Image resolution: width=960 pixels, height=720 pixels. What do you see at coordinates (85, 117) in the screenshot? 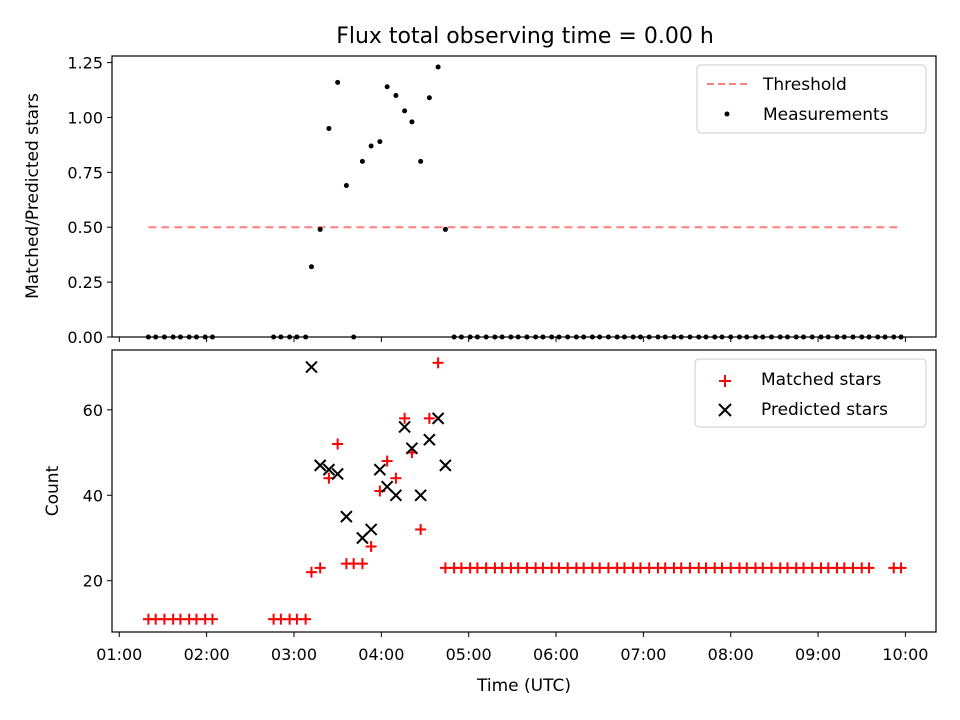
I see `y-tick-label: 1.00` at bounding box center [85, 117].